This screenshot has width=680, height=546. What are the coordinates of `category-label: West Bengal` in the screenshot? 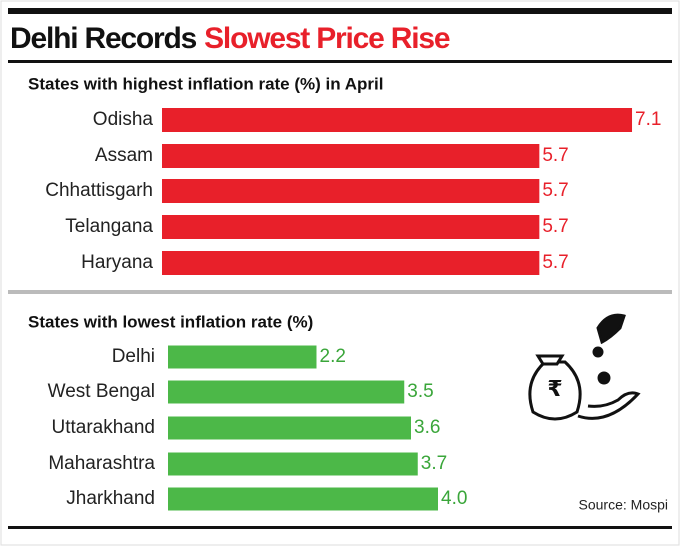 It's located at (101, 391).